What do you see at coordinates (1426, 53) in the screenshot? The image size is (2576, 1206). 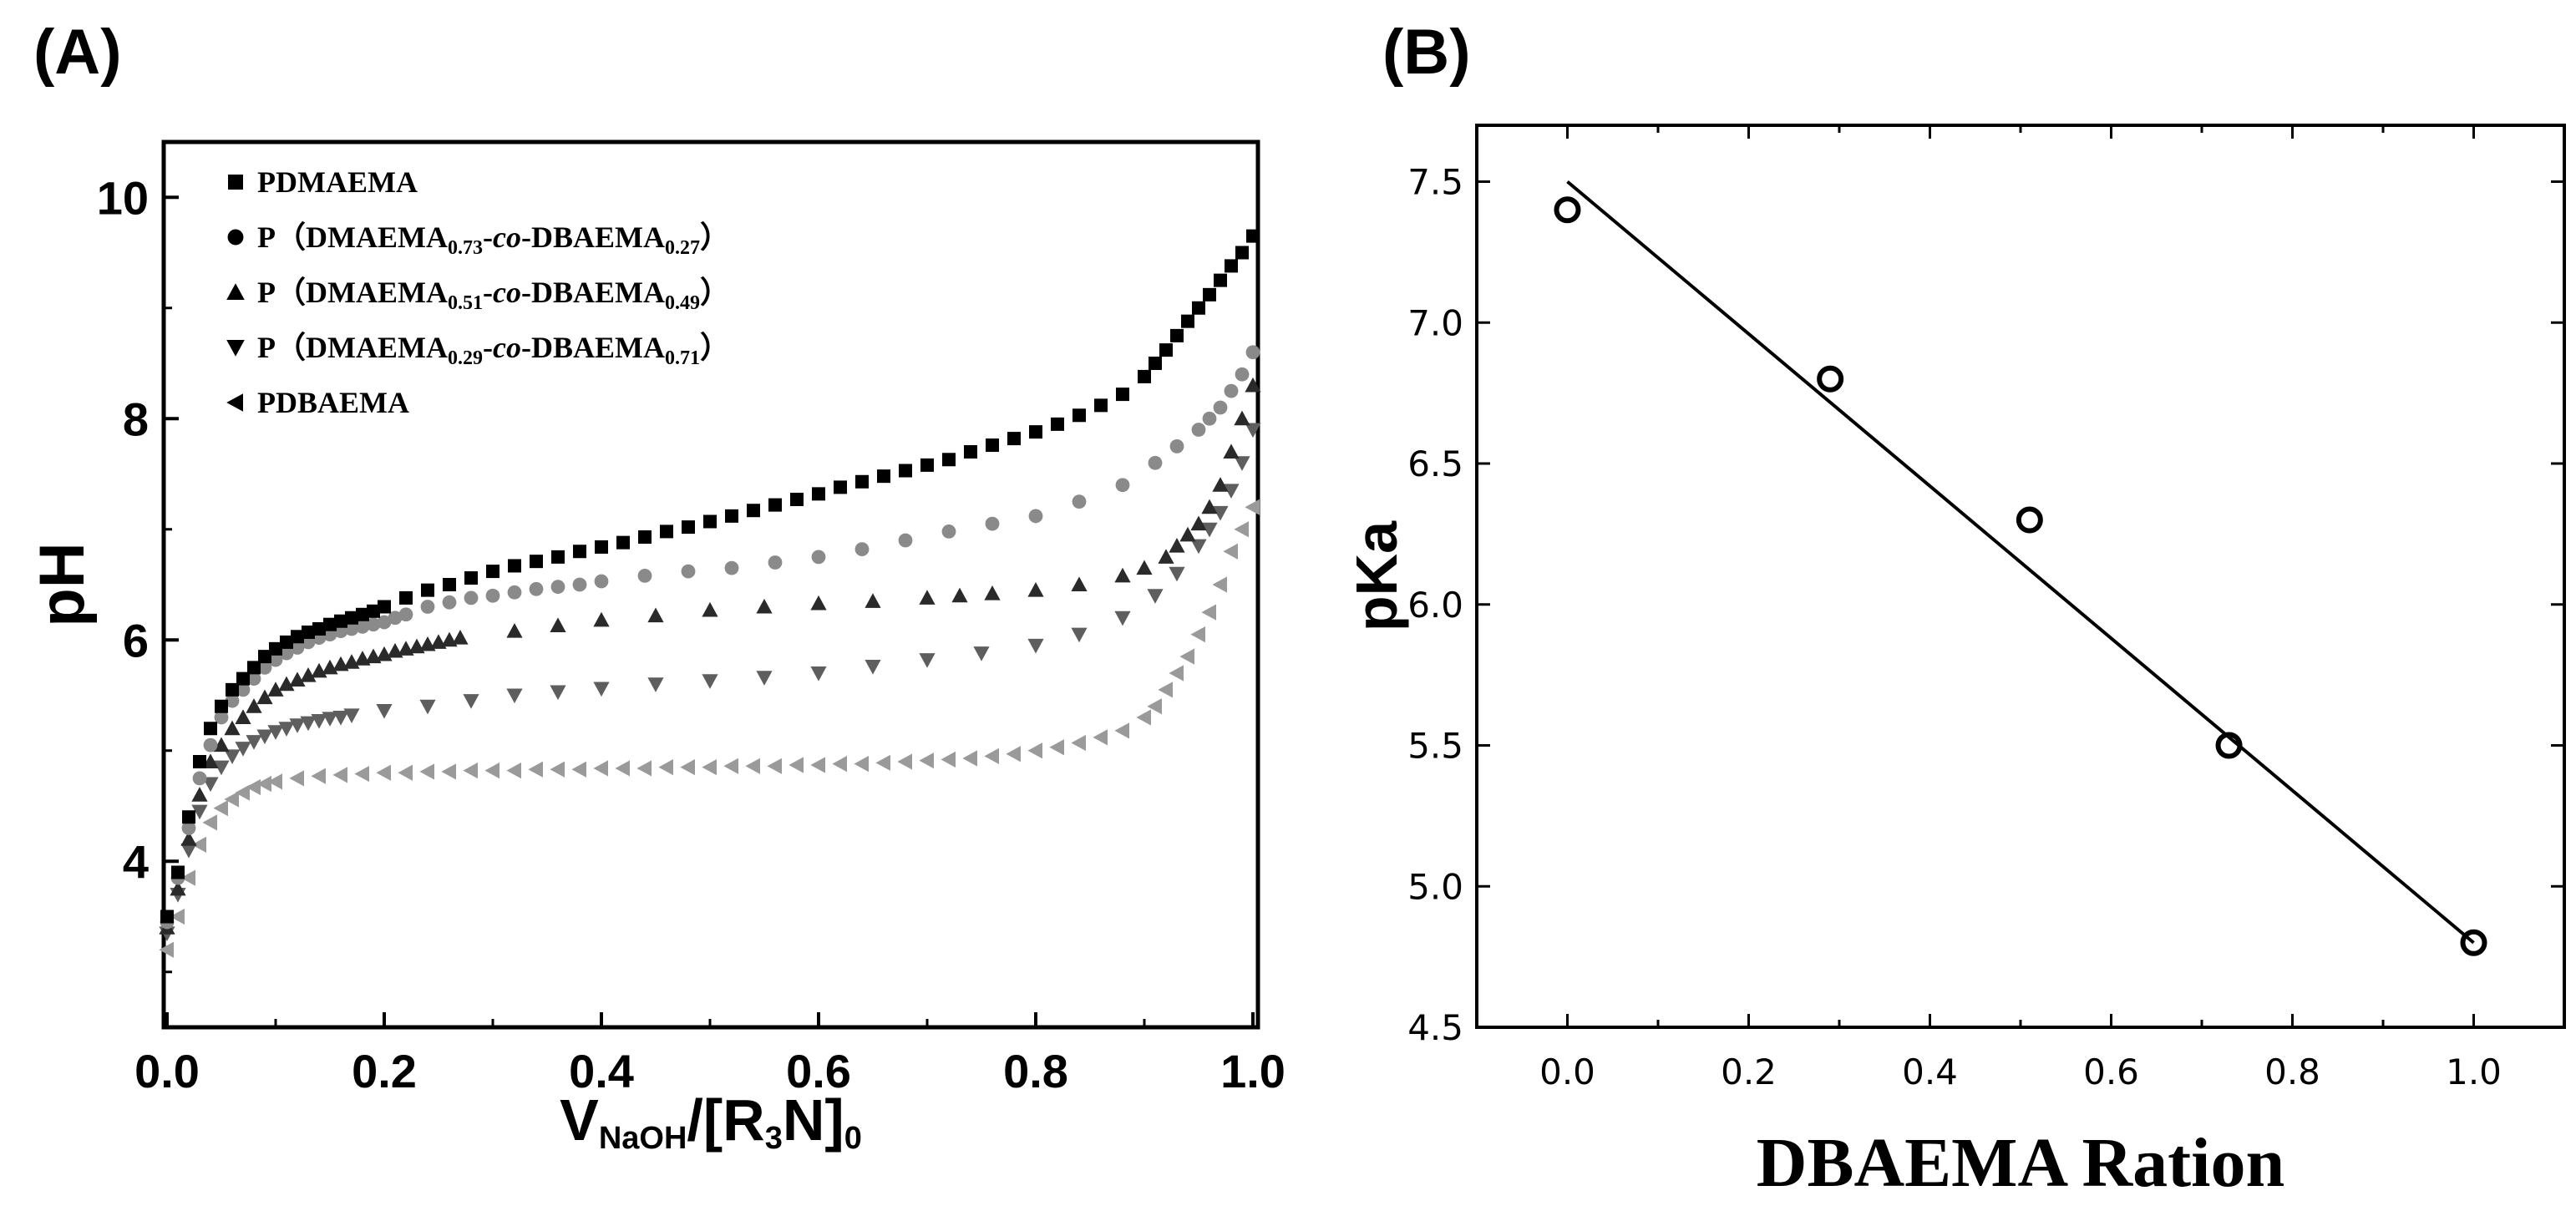 I see `panel-b-letter: (B)` at bounding box center [1426, 53].